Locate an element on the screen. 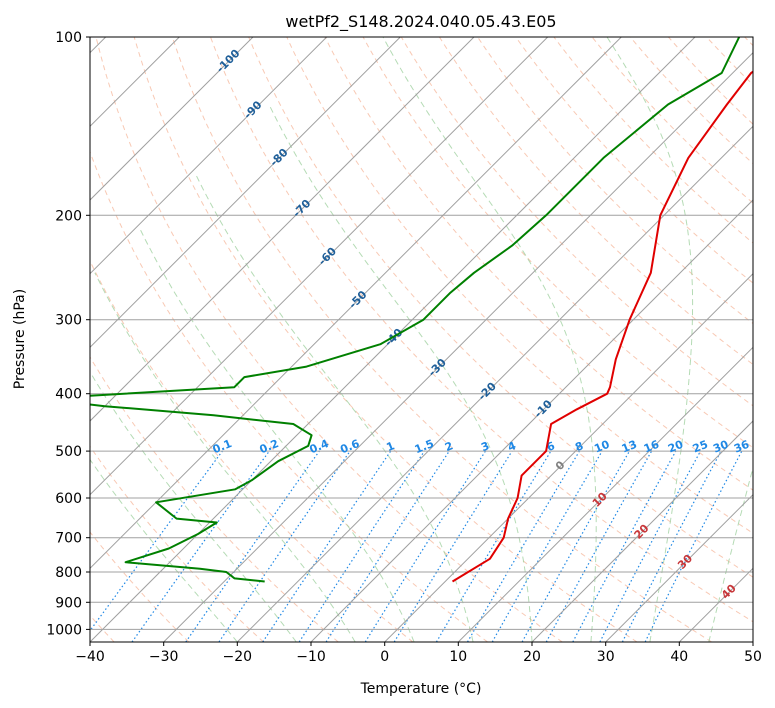 The height and width of the screenshot is (708, 775). y-tick-label: 800 is located at coordinates (68, 573).